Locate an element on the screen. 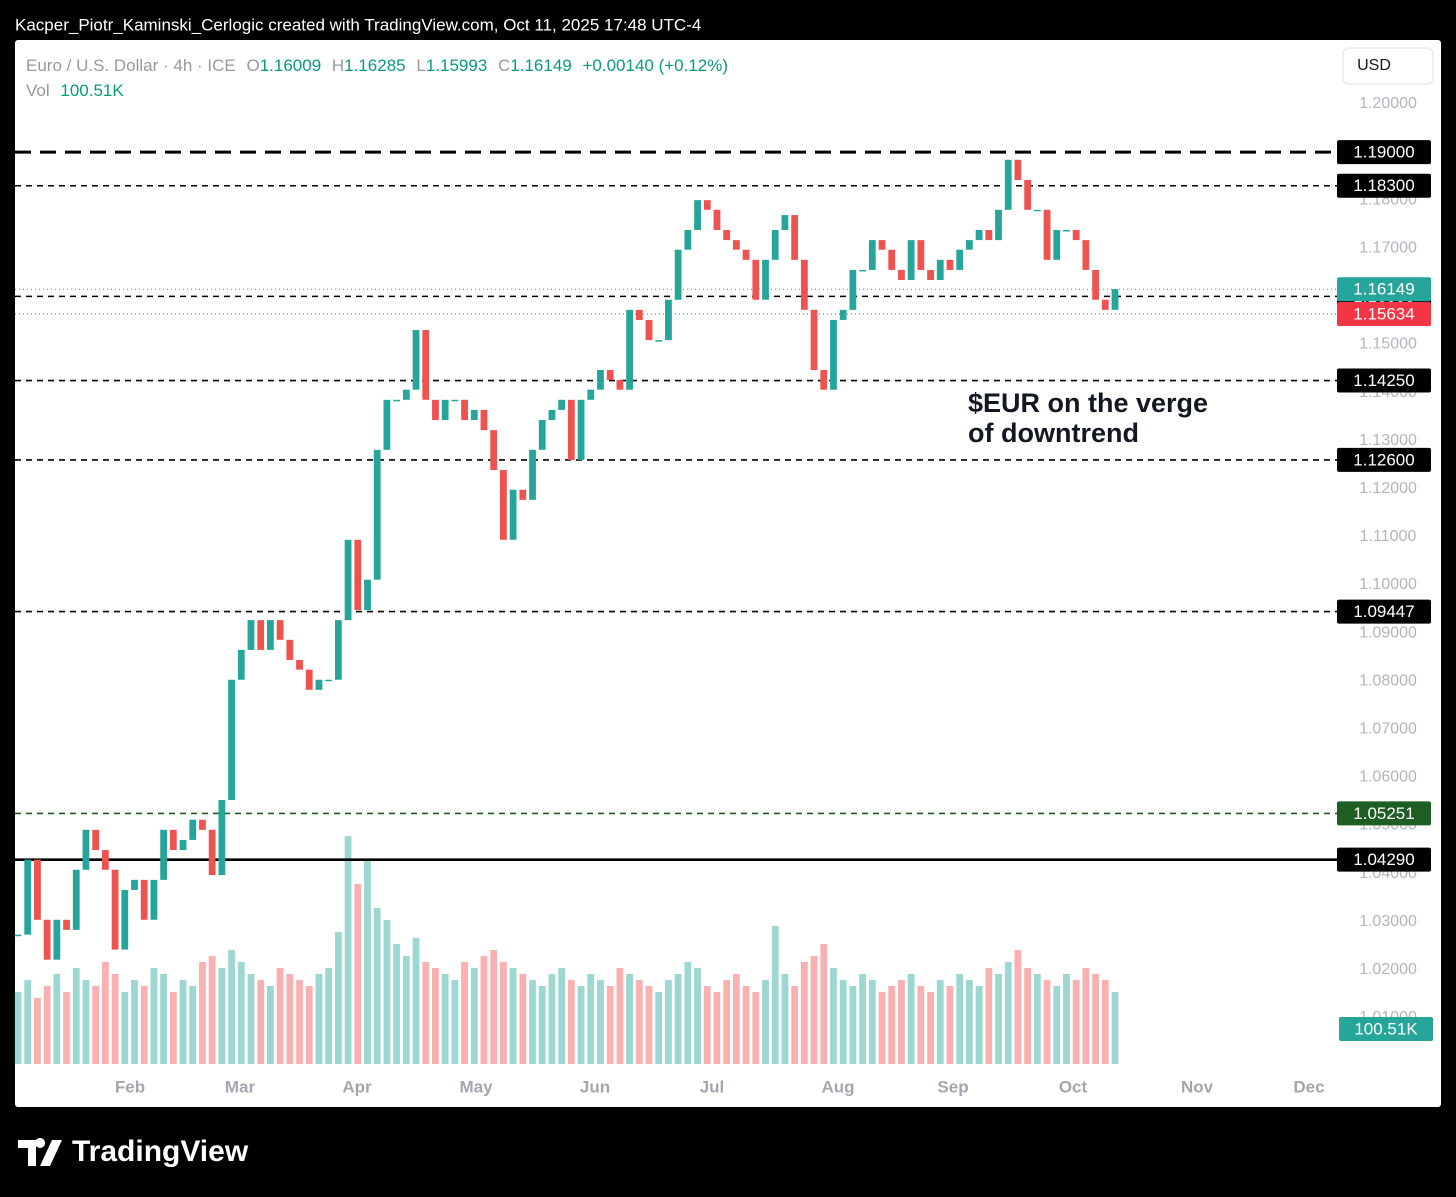 Image resolution: width=1456 pixels, height=1197 pixels. vol-label: Vol is located at coordinates (38, 90).